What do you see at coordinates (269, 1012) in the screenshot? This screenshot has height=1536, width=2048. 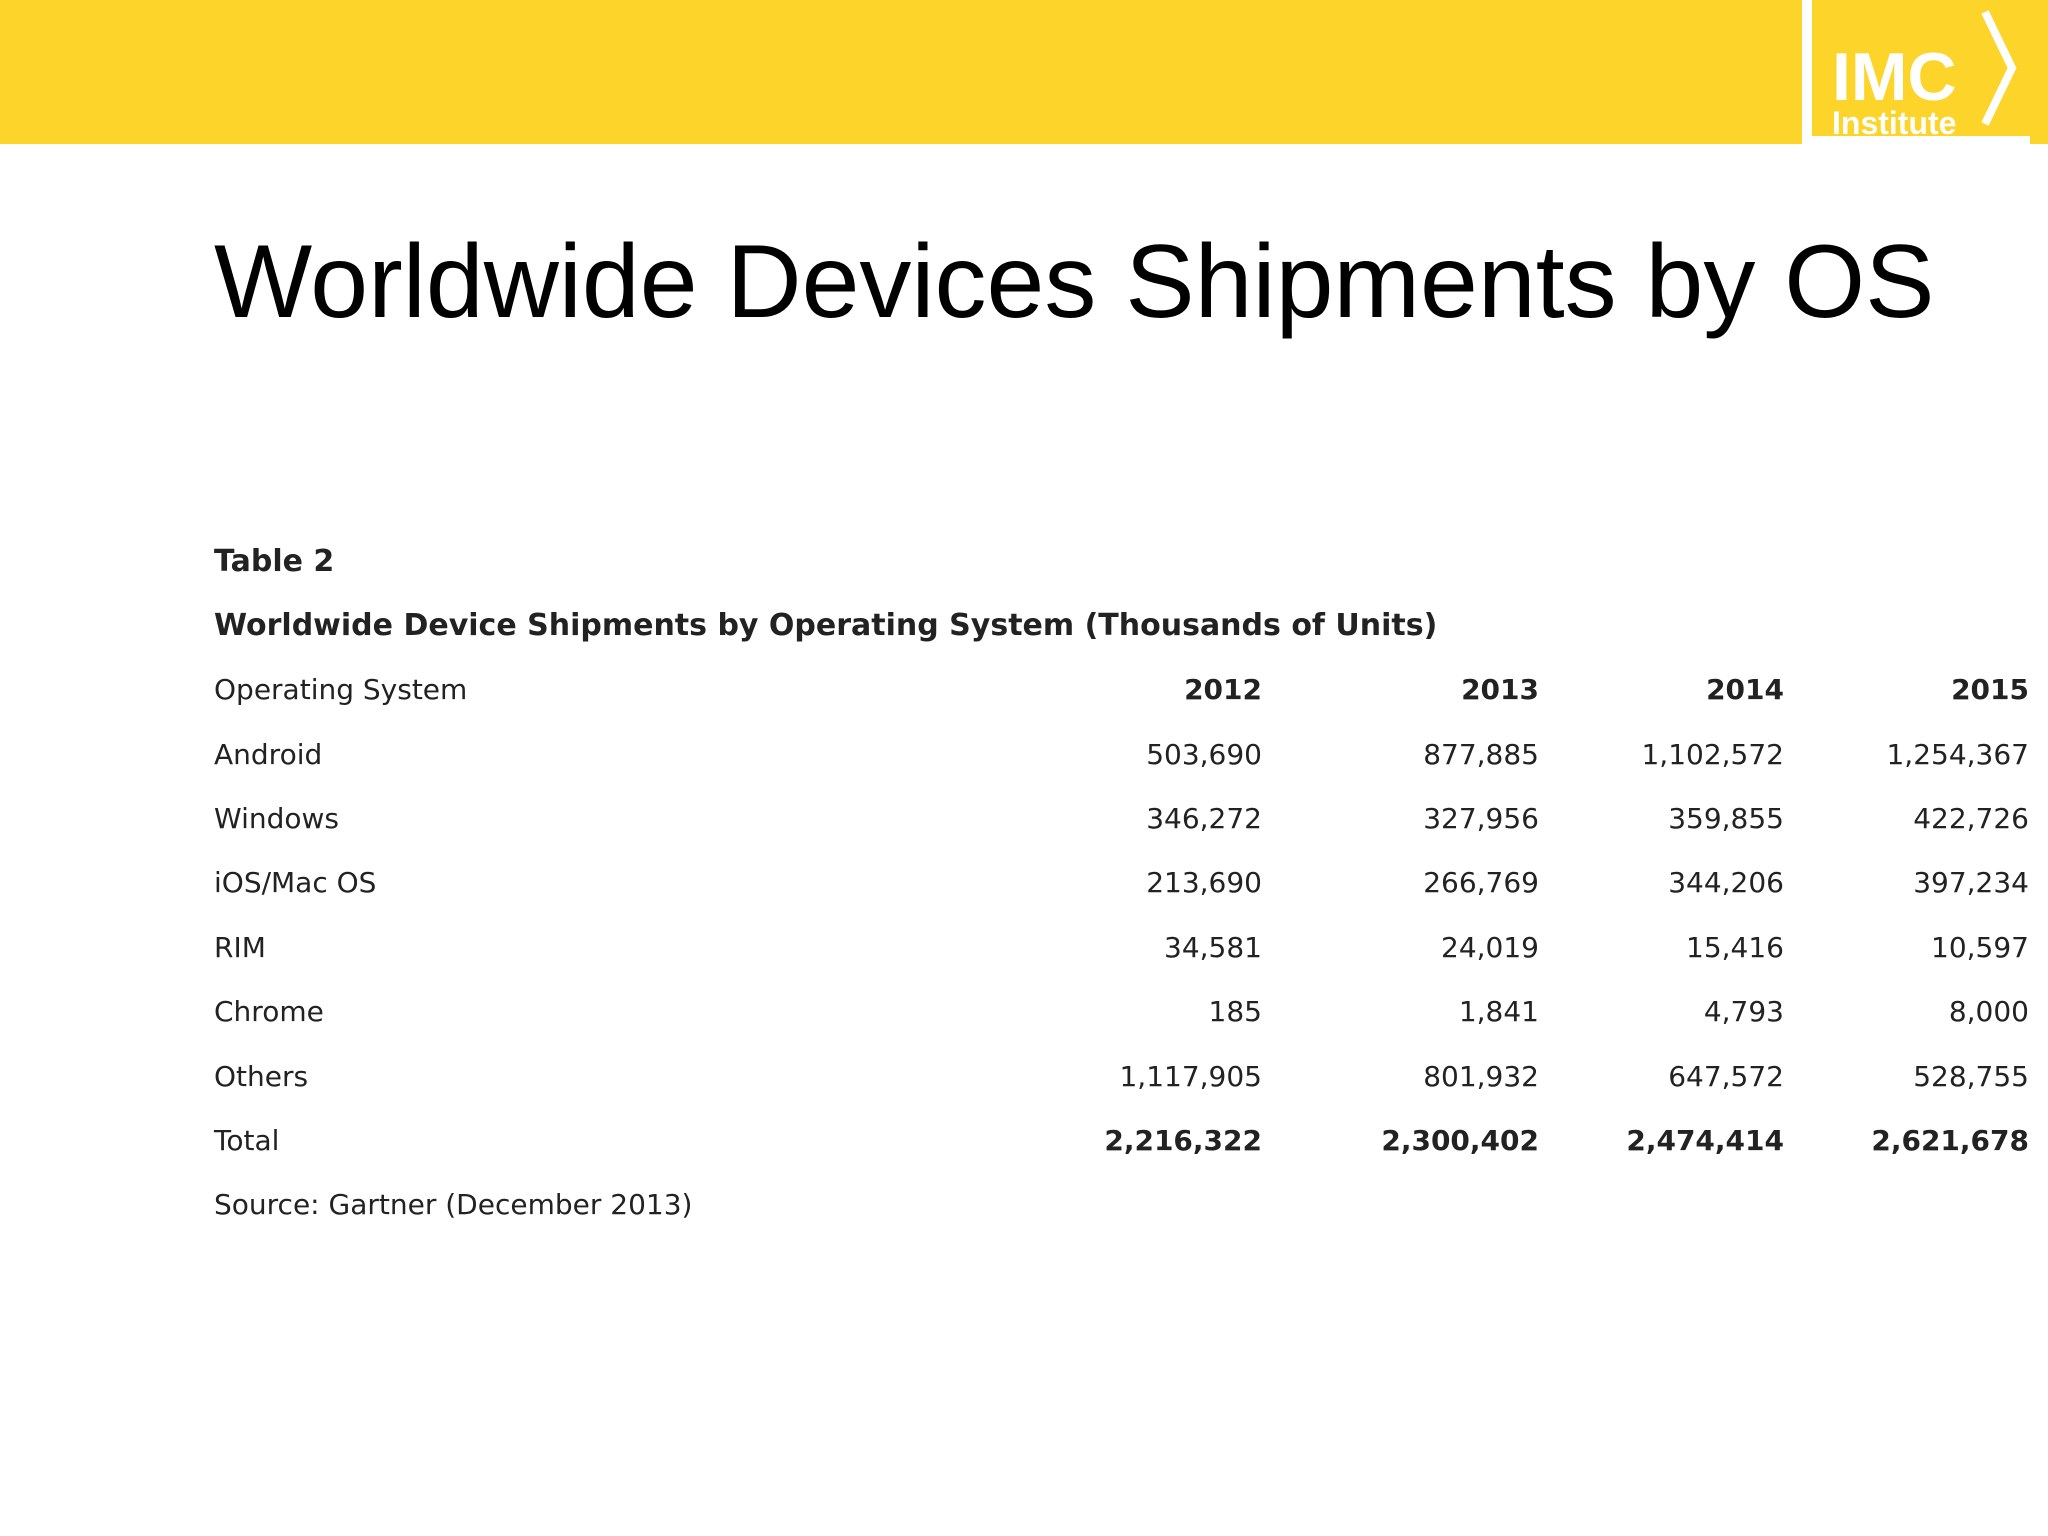 I see `row-label: Chrome` at bounding box center [269, 1012].